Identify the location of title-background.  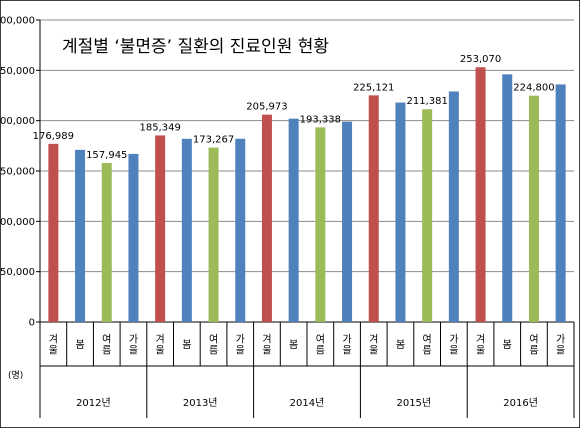
(228, 44).